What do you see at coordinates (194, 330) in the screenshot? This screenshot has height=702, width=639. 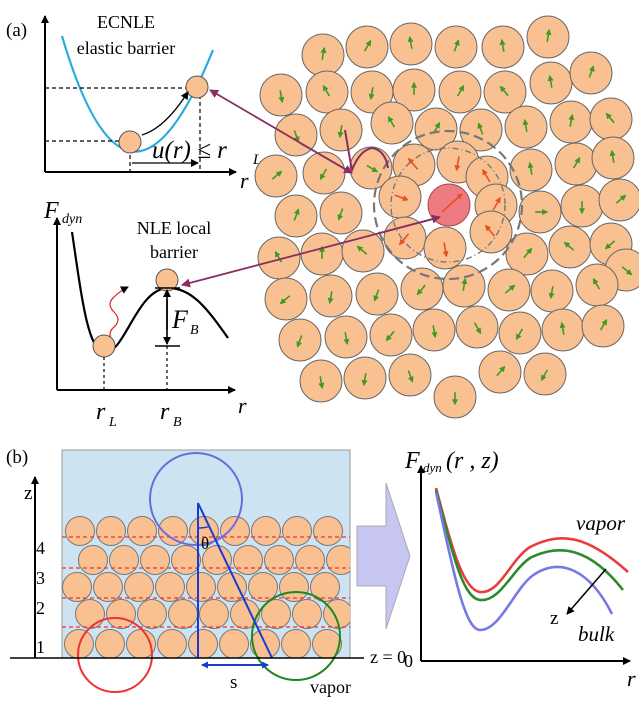 I see `barrier-label-sub: B` at bounding box center [194, 330].